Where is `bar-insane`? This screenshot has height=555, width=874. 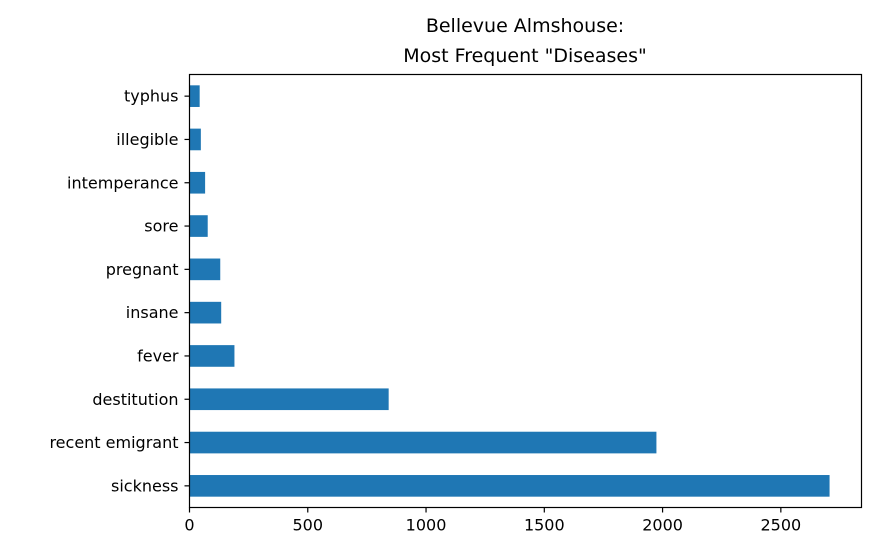 bar-insane is located at coordinates (205, 312).